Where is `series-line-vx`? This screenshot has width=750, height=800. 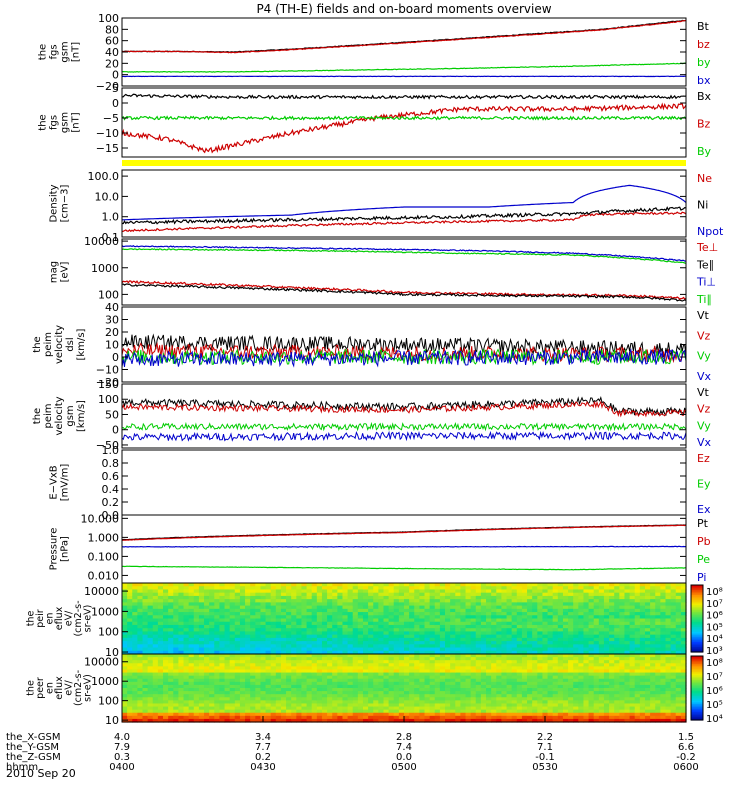
series-line-vx is located at coordinates (404, 436).